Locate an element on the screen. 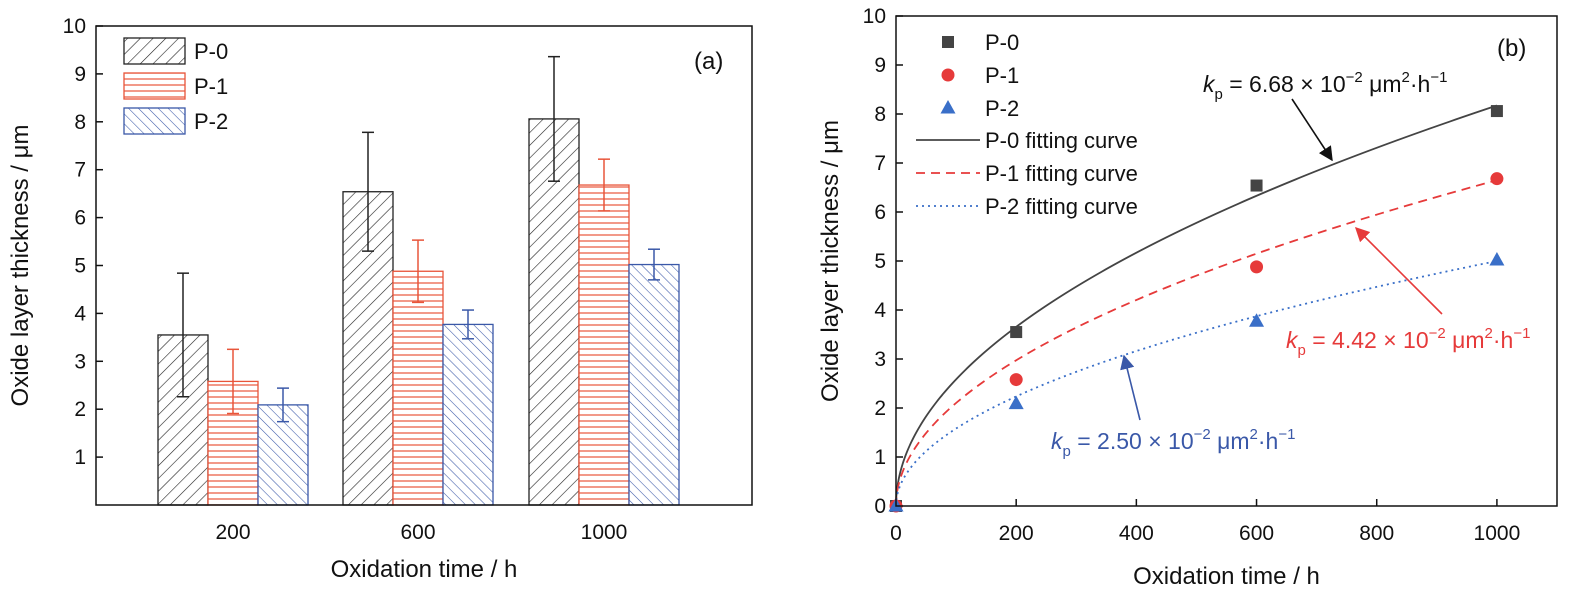 The width and height of the screenshot is (1585, 602). panel-label-b: (b) is located at coordinates (1511, 48).